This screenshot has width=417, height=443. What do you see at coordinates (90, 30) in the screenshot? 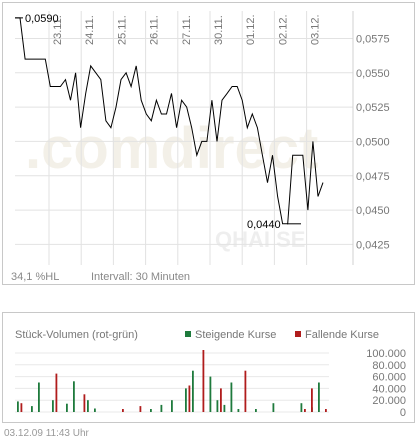
I see `price-x-tick: 24.11.` at bounding box center [90, 30].